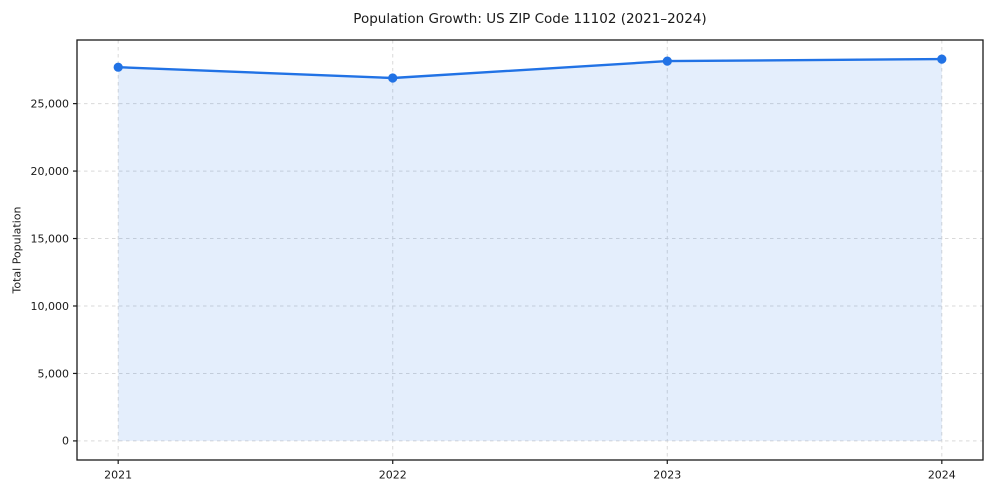  I want to click on y-tick-label: 20,000, so click(50, 171).